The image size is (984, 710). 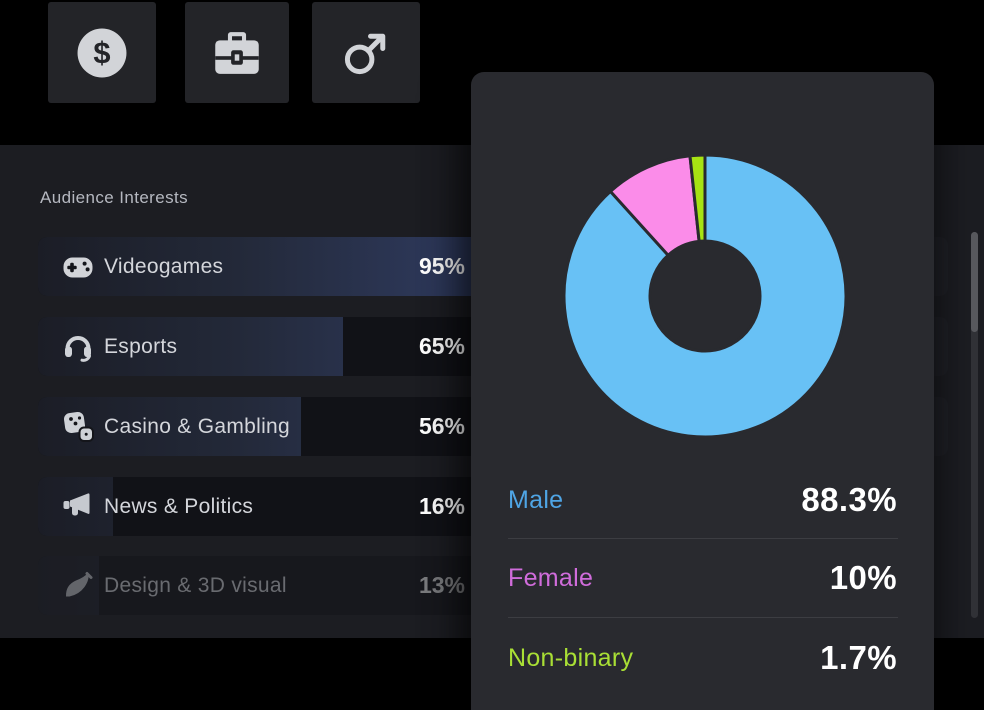 I want to click on metric-tile-business, so click(x=237, y=52).